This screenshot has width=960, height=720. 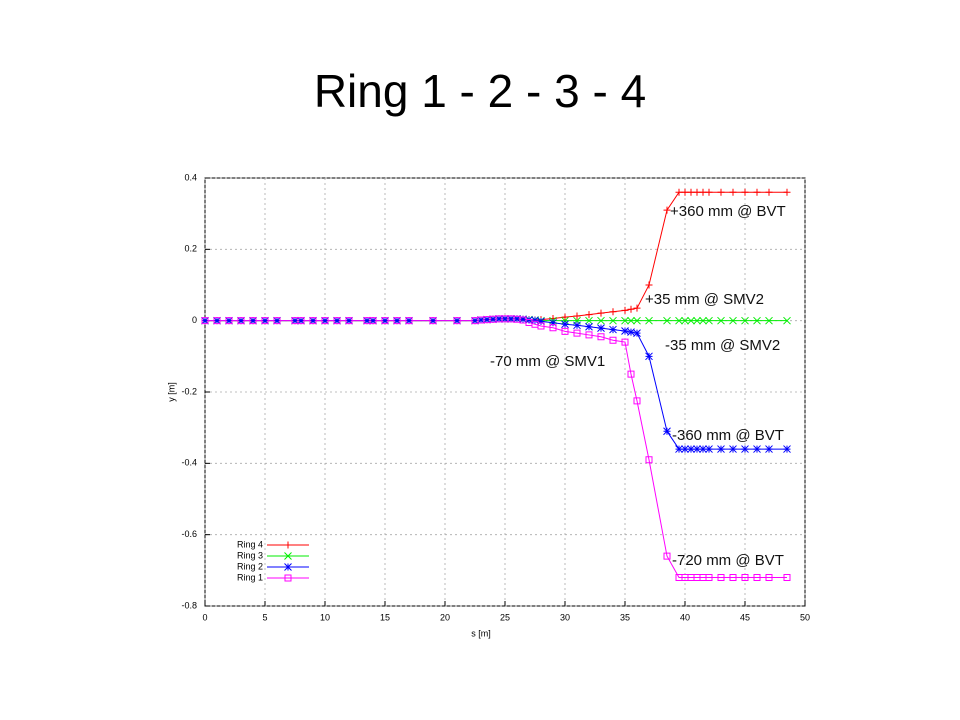 What do you see at coordinates (722, 345) in the screenshot?
I see `annotation: -35 mm @ SMV2` at bounding box center [722, 345].